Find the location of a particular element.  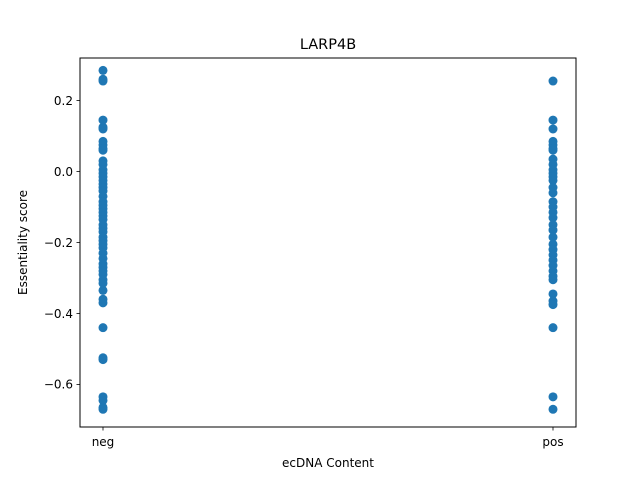

y-axis-title: Essentiality score is located at coordinates (23, 242).